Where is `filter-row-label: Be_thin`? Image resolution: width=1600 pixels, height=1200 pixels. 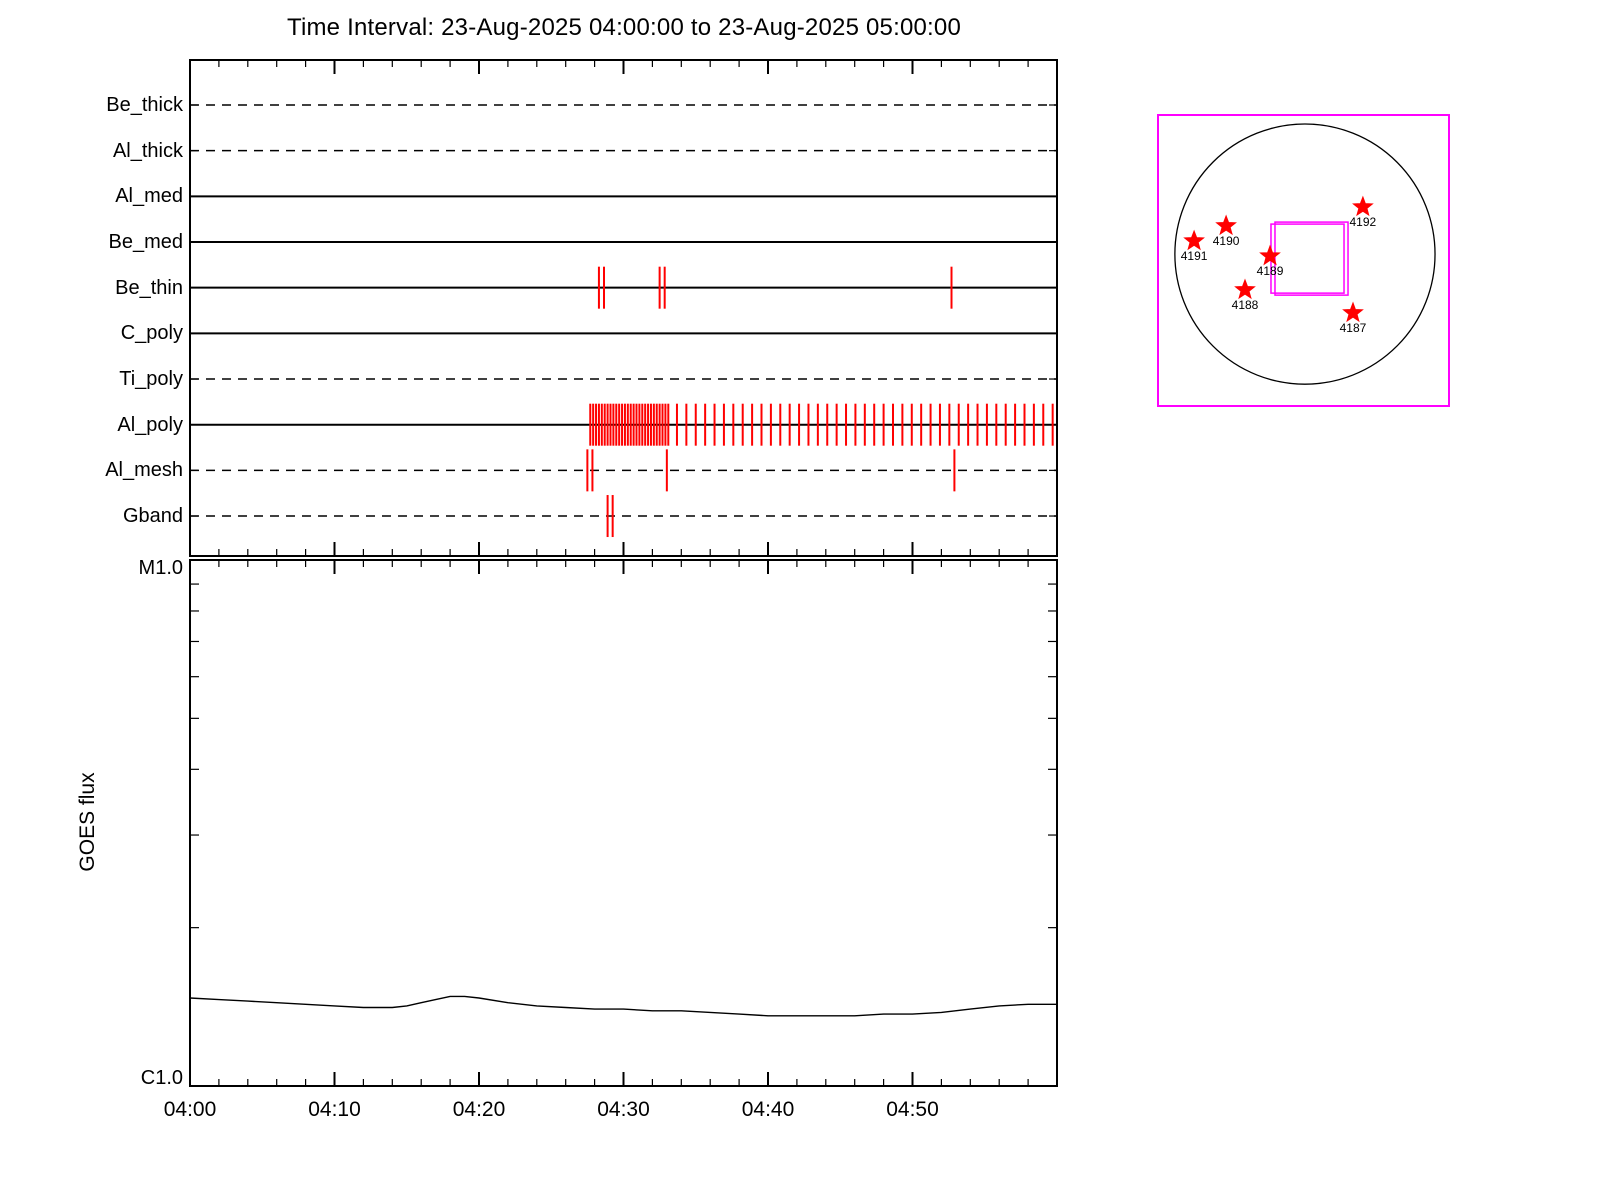 filter-row-label: Be_thin is located at coordinates (149, 287).